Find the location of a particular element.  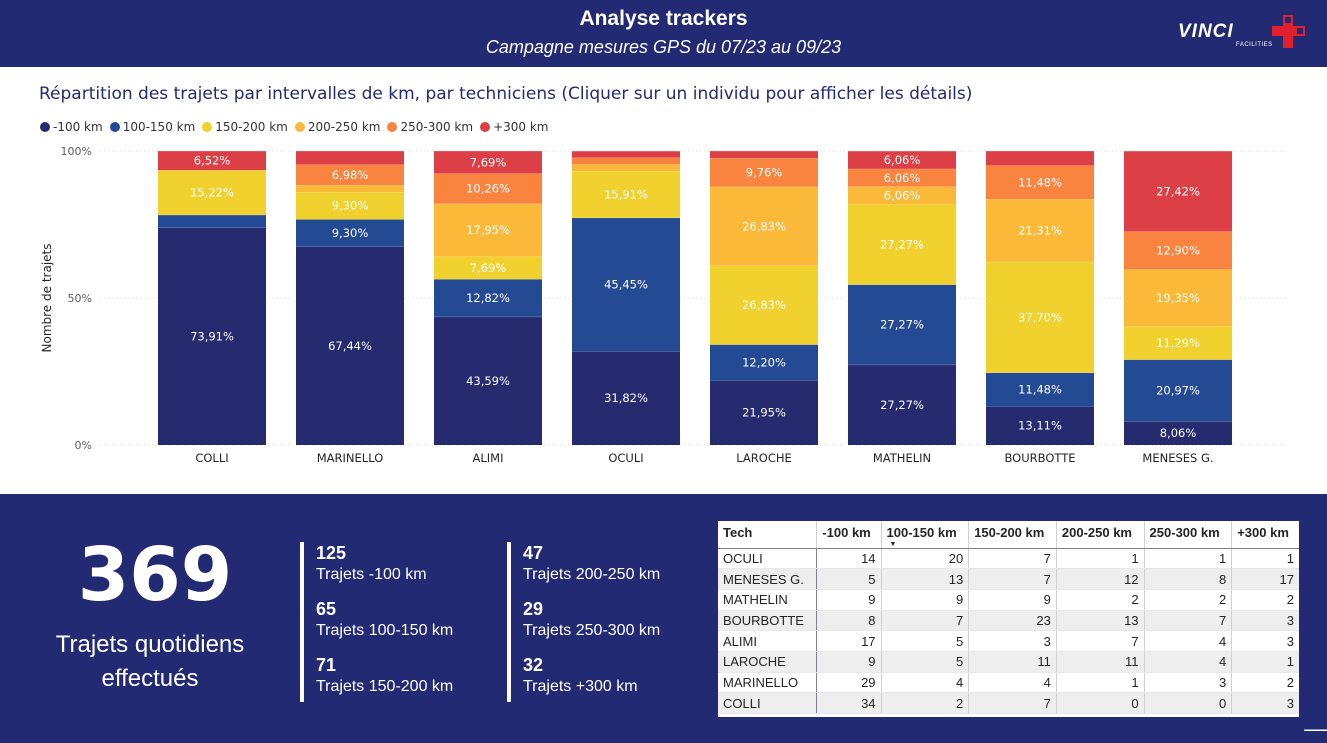

table-row: LAROCHE 9 5 11 11 4 1 is located at coordinates (1008, 662).